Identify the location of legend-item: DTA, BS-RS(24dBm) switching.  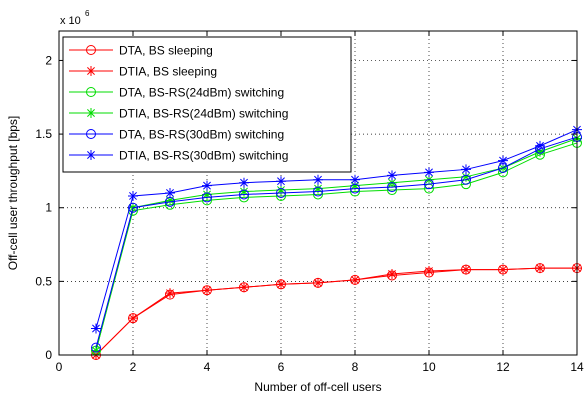
(176, 93).